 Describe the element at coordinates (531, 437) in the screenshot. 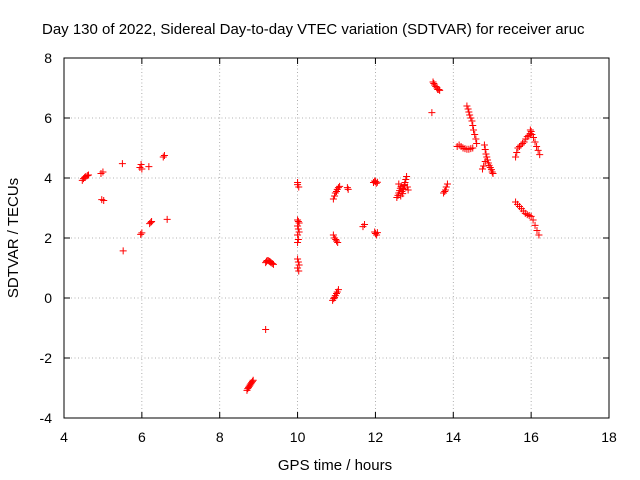

I see `x-tick-label: 16` at that location.